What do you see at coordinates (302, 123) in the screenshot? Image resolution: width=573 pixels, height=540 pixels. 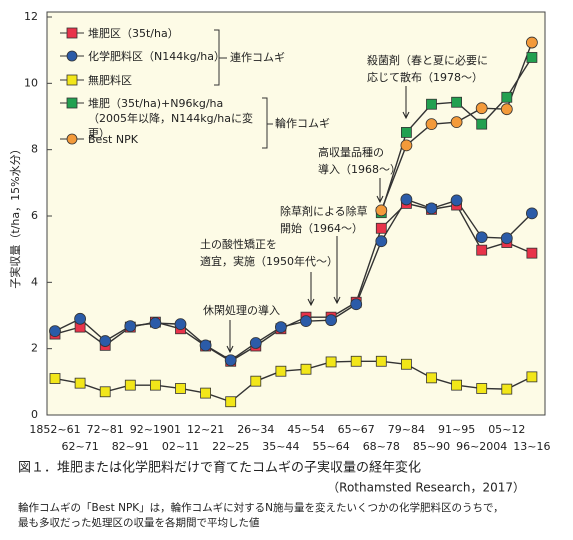 I see `legend-group: 輪作コムギ` at bounding box center [302, 123].